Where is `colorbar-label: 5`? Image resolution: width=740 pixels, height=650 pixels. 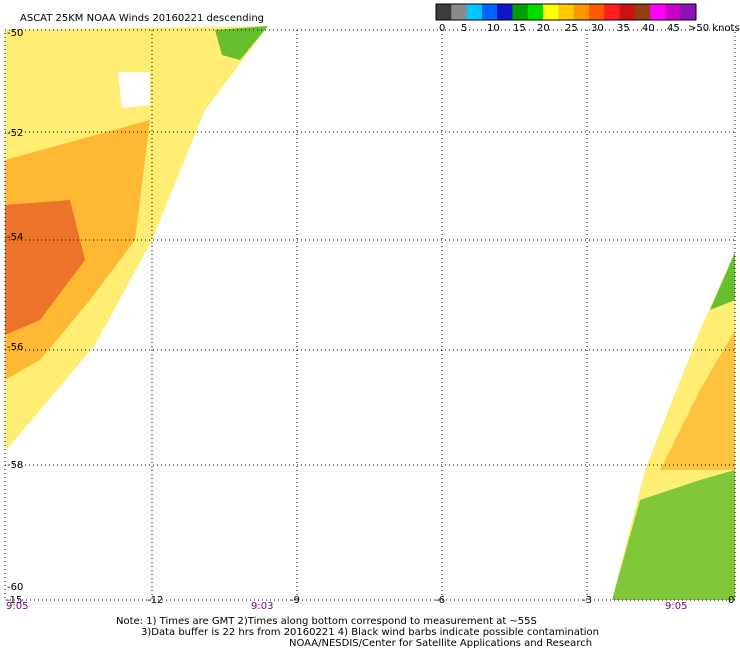
colorbar-label: 5 is located at coordinates (464, 28).